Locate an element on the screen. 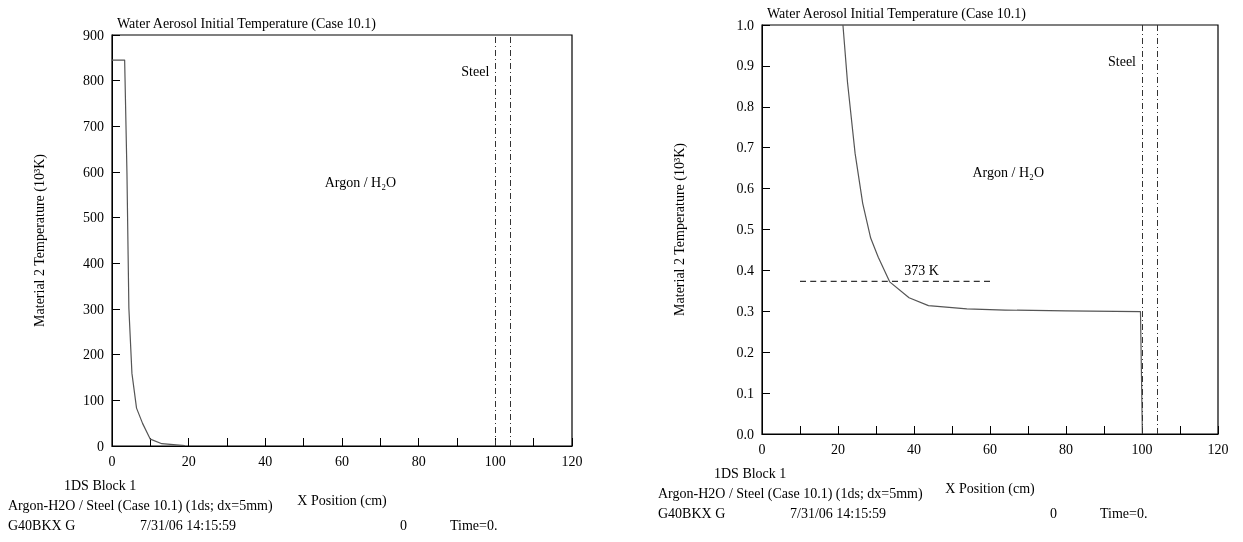  y-tick-label: 500 is located at coordinates (93, 218).